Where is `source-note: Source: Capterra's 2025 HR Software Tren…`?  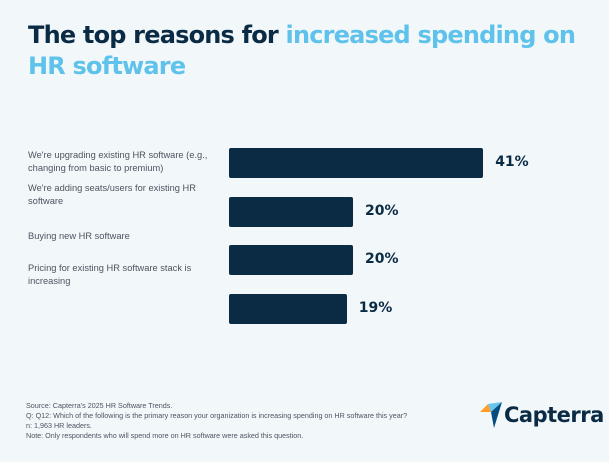 source-note: Source: Capterra's 2025 HR Software Tren… is located at coordinates (99, 405).